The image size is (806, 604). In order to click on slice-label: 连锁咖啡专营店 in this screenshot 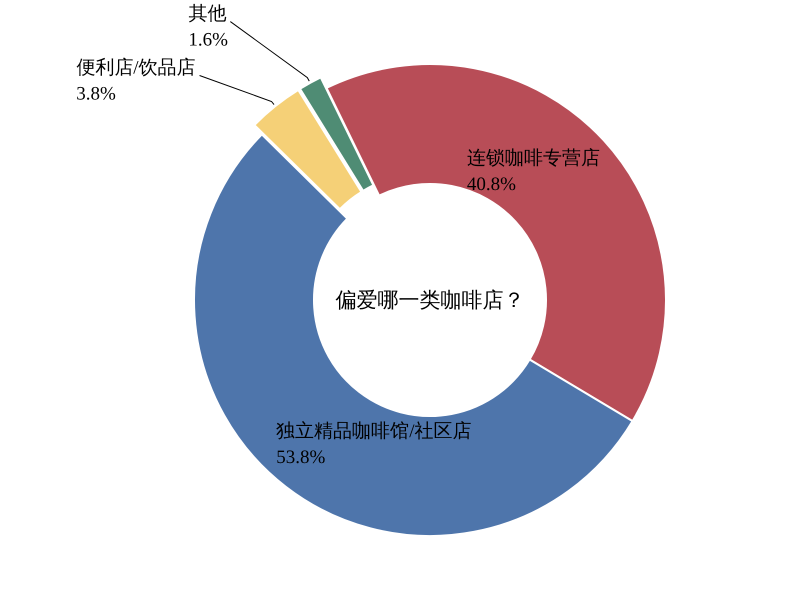, I will do `click(533, 158)`.